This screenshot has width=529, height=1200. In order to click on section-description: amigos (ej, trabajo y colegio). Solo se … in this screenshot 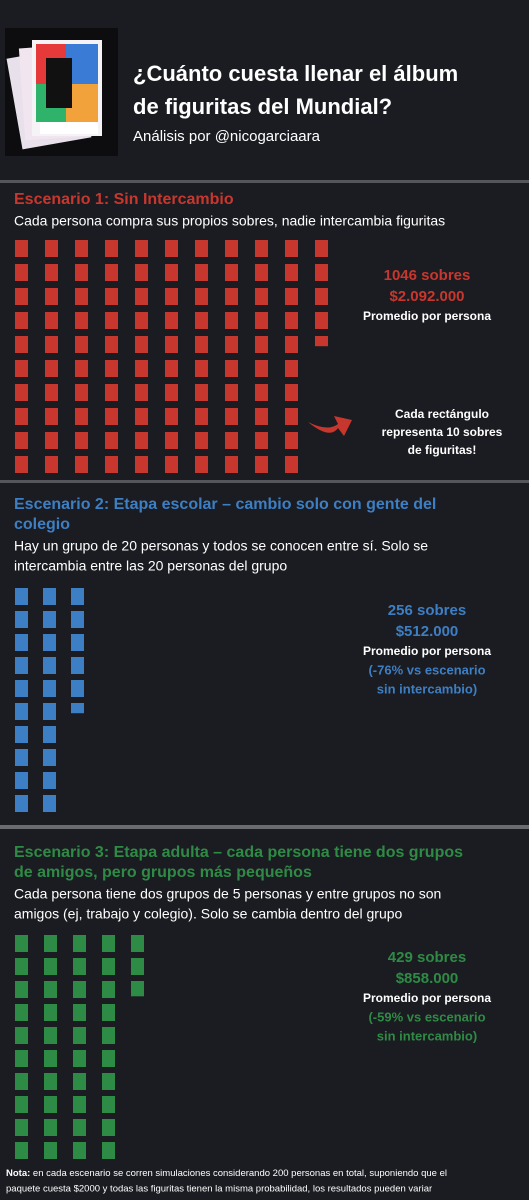, I will do `click(208, 914)`.